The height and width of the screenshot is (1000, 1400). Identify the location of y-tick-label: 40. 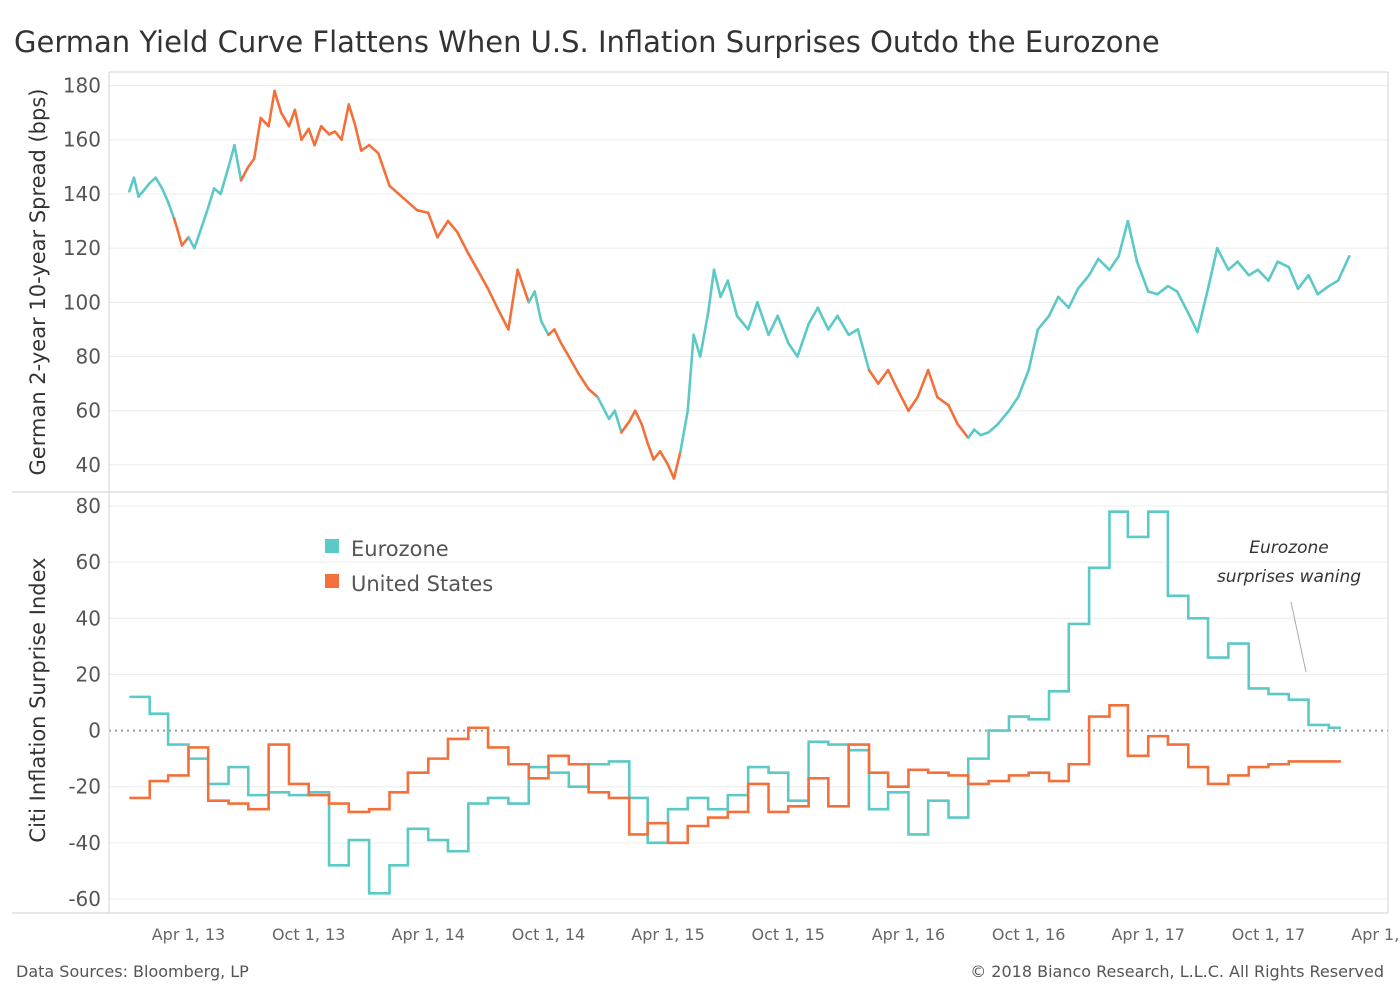
(88, 465).